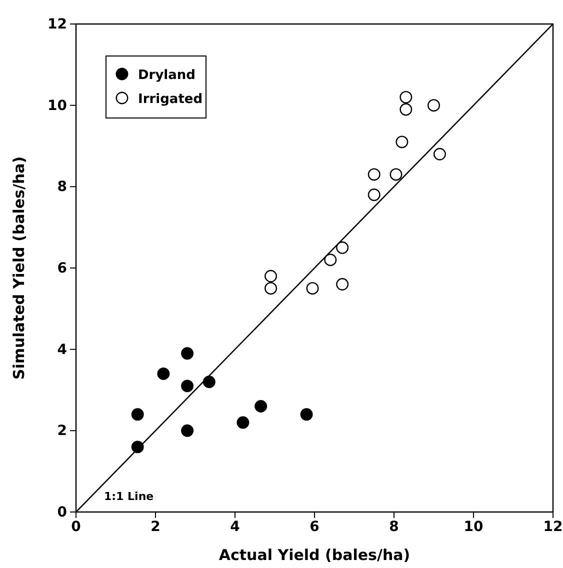 Image resolution: width=563 pixels, height=568 pixels. What do you see at coordinates (167, 75) in the screenshot?
I see `legend-label: Dryland` at bounding box center [167, 75].